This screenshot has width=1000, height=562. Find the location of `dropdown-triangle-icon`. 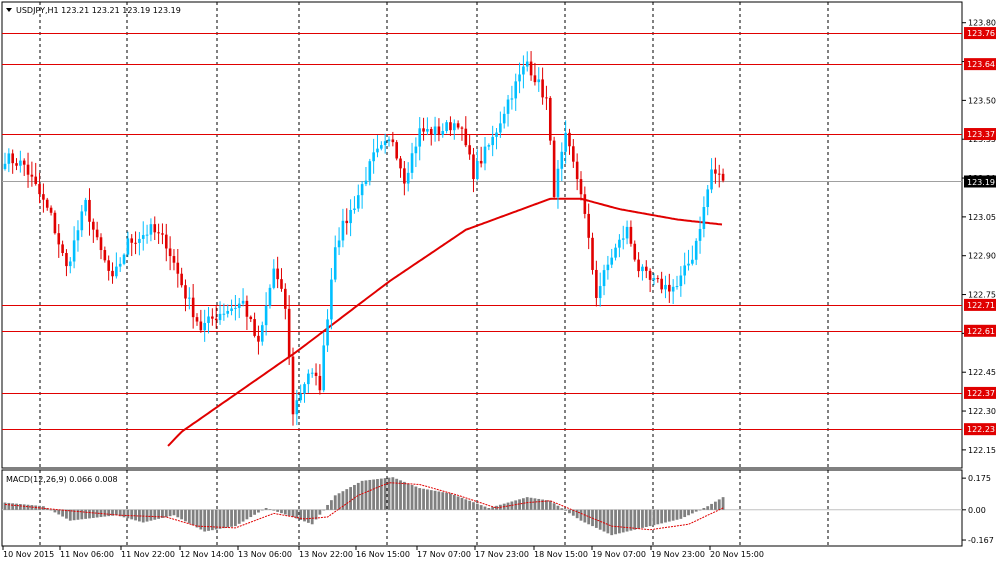

dropdown-triangle-icon is located at coordinates (9, 10).